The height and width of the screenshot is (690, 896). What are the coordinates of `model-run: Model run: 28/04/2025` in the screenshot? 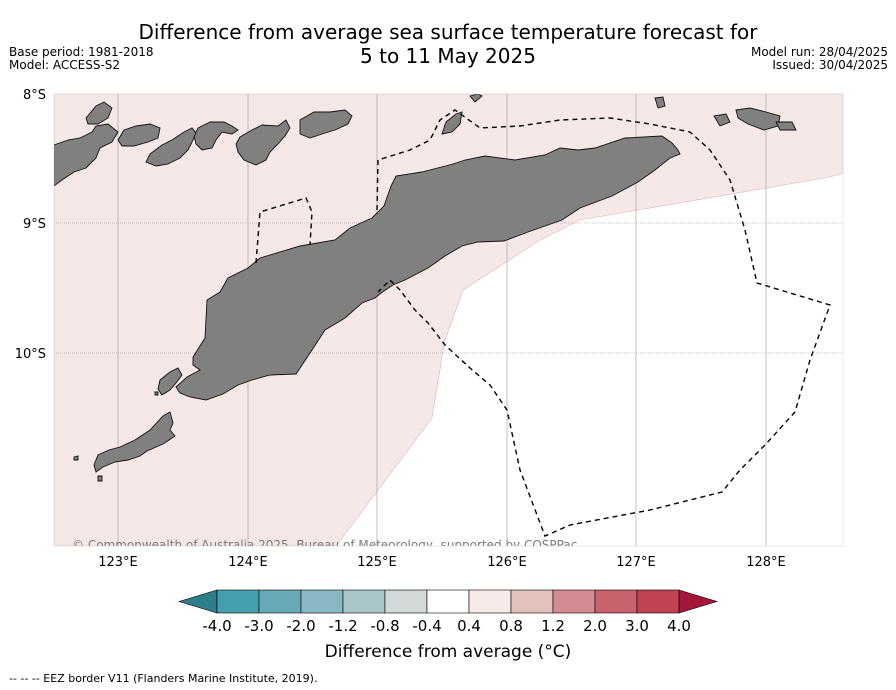 It's located at (819, 52).